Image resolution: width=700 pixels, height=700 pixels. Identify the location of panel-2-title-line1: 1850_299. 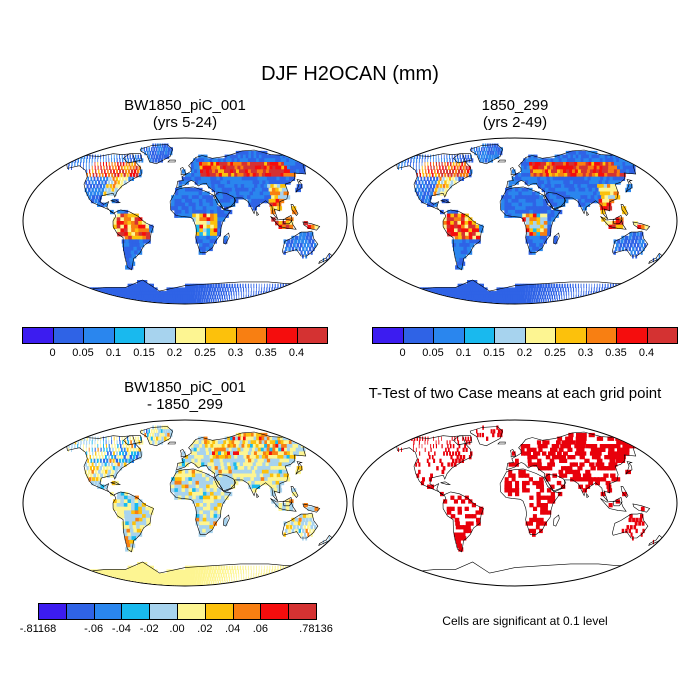
(515, 105).